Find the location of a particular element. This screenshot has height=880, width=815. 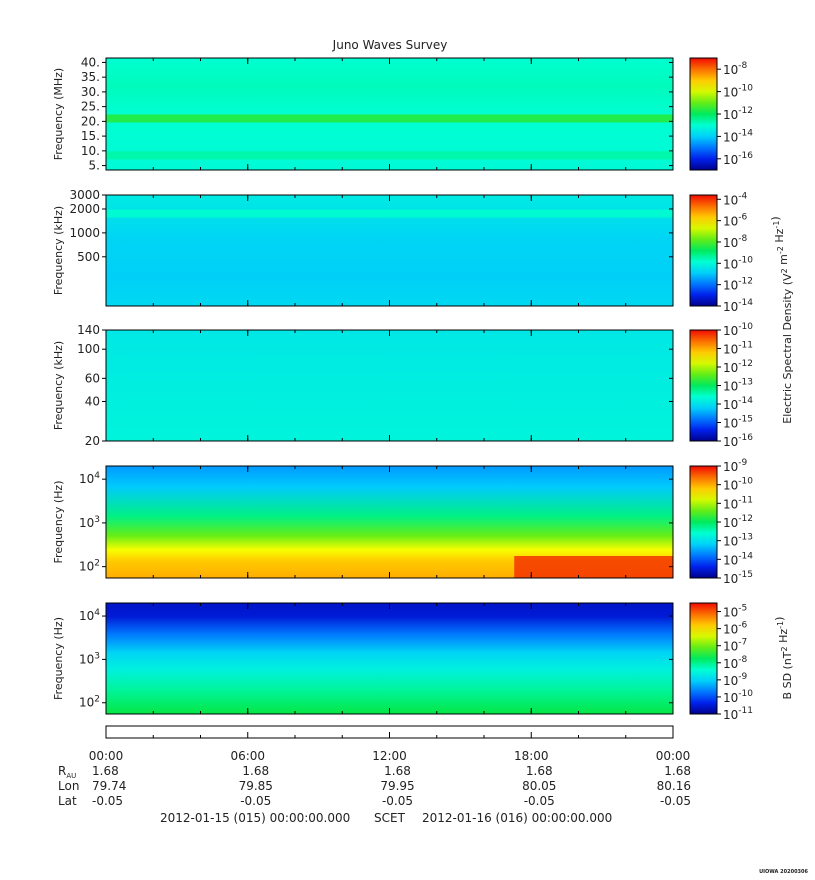

footer-end-time: 2012-01-16 (016) 00:00:00.000 is located at coordinates (517, 818).